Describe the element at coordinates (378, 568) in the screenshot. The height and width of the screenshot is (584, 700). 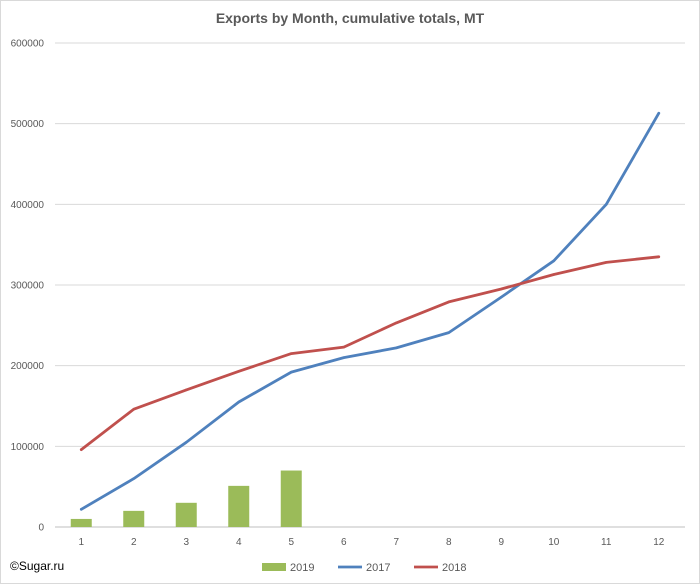
I see `legend-label-2017: 2017` at that location.